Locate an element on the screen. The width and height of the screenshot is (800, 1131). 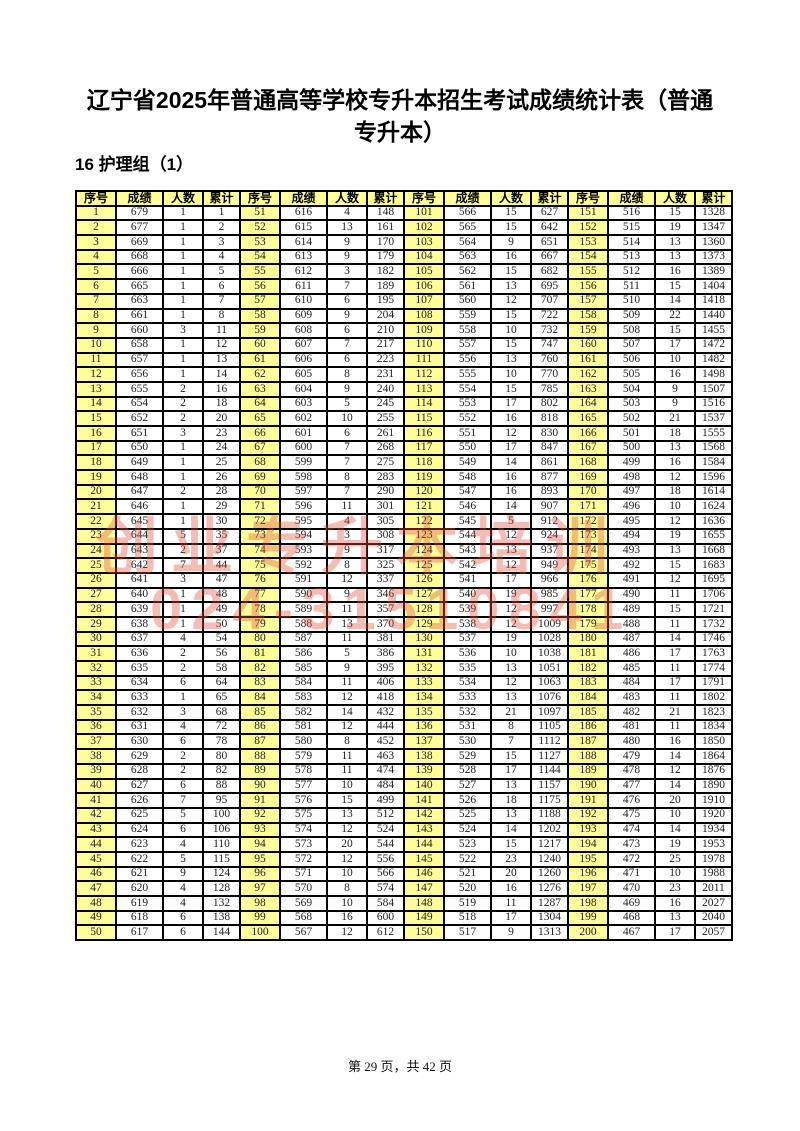
score-cell: 608 is located at coordinates (303, 330).